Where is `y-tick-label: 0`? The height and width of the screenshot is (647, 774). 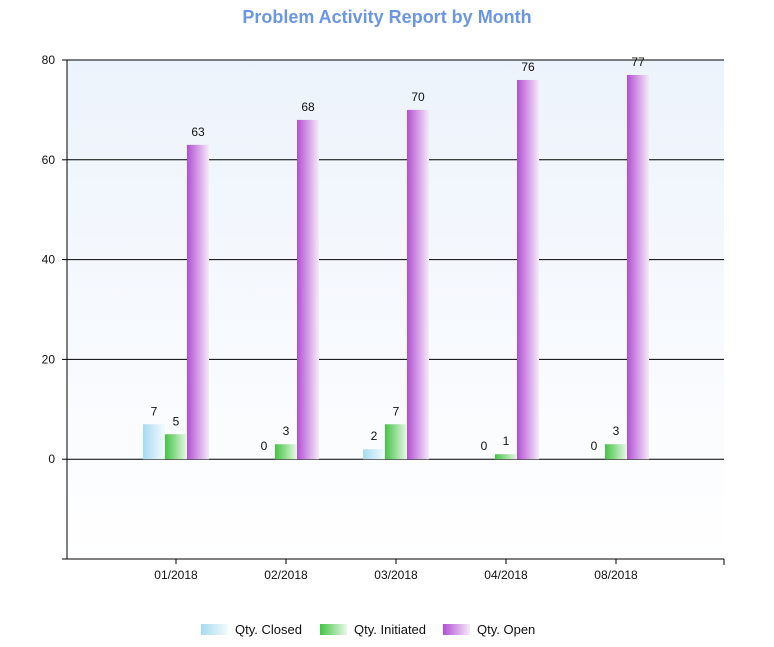 y-tick-label: 0 is located at coordinates (51, 459).